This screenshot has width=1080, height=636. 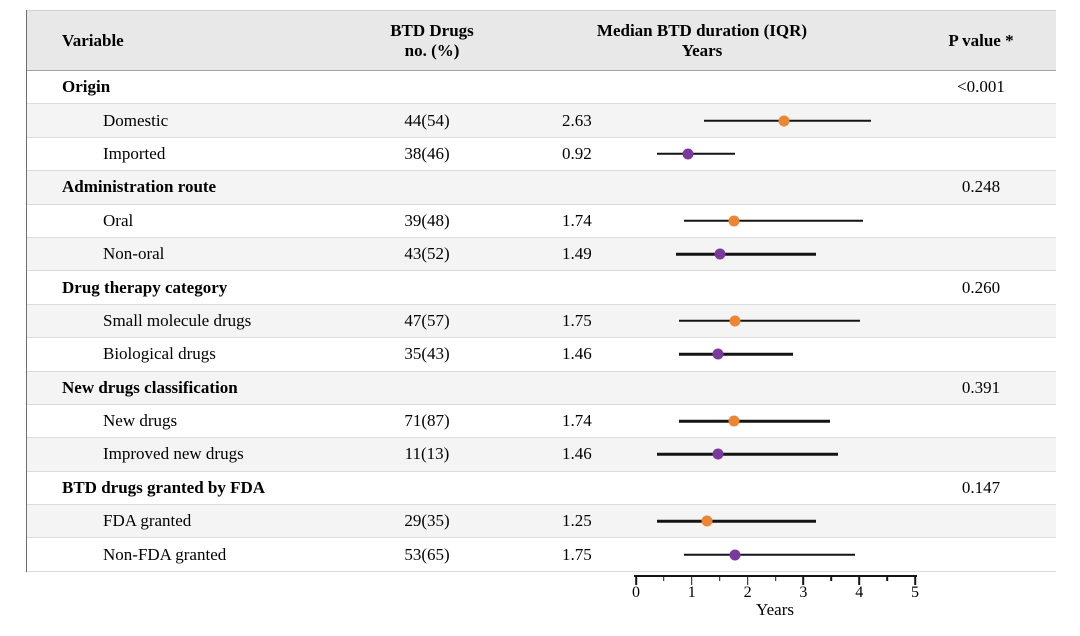 What do you see at coordinates (86, 87) in the screenshot?
I see `category-label: Origin` at bounding box center [86, 87].